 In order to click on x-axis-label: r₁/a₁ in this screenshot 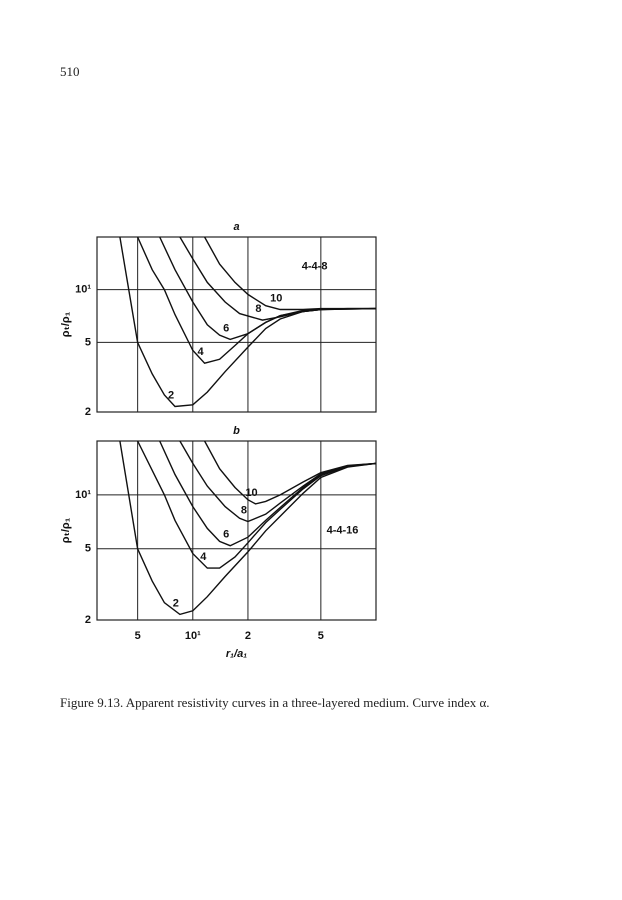, I will do `click(236, 654)`.